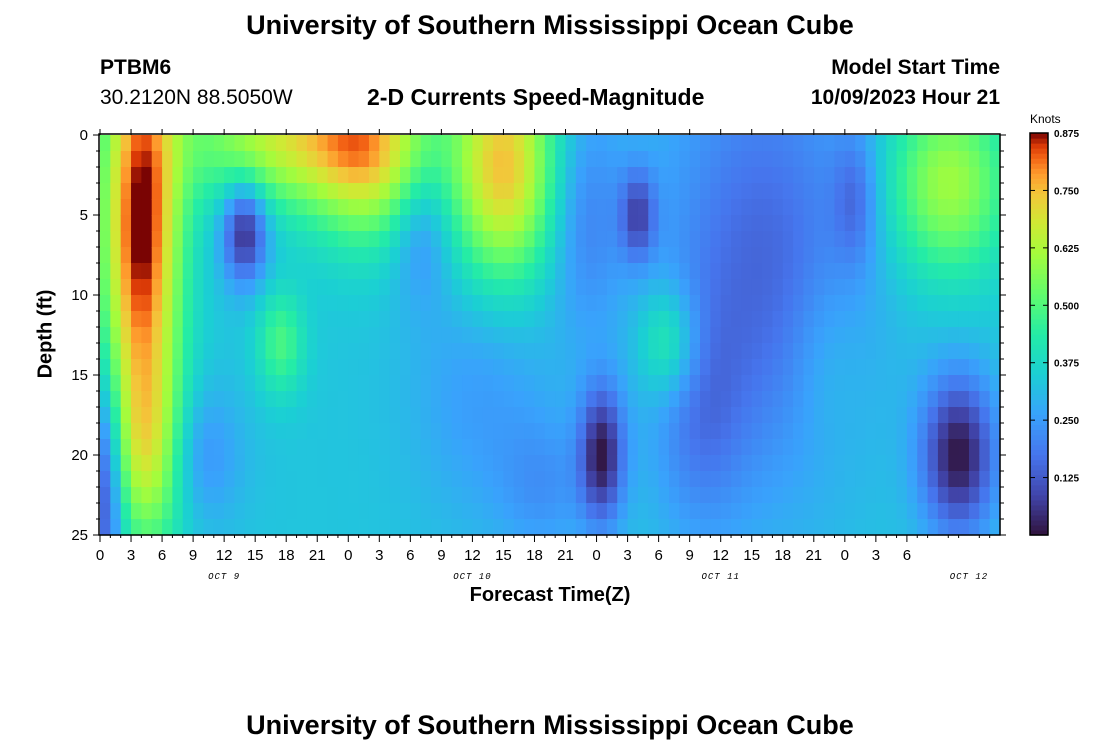 The height and width of the screenshot is (750, 1100). I want to click on date-label: OCT 10, so click(472, 577).